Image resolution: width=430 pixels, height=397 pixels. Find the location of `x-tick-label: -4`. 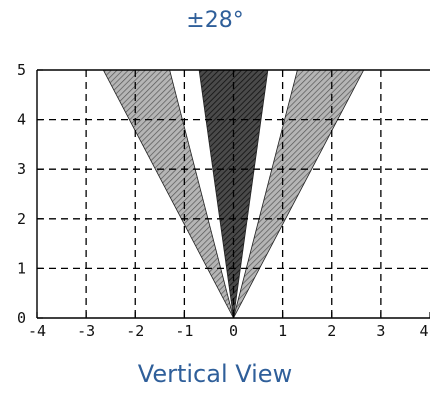

x-tick-label: -4 is located at coordinates (37, 331).